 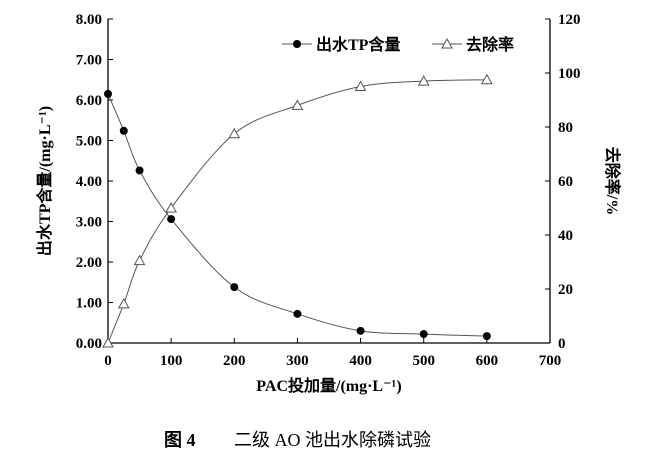 I want to click on y-tick-label: 7.00, so click(x=89, y=61).